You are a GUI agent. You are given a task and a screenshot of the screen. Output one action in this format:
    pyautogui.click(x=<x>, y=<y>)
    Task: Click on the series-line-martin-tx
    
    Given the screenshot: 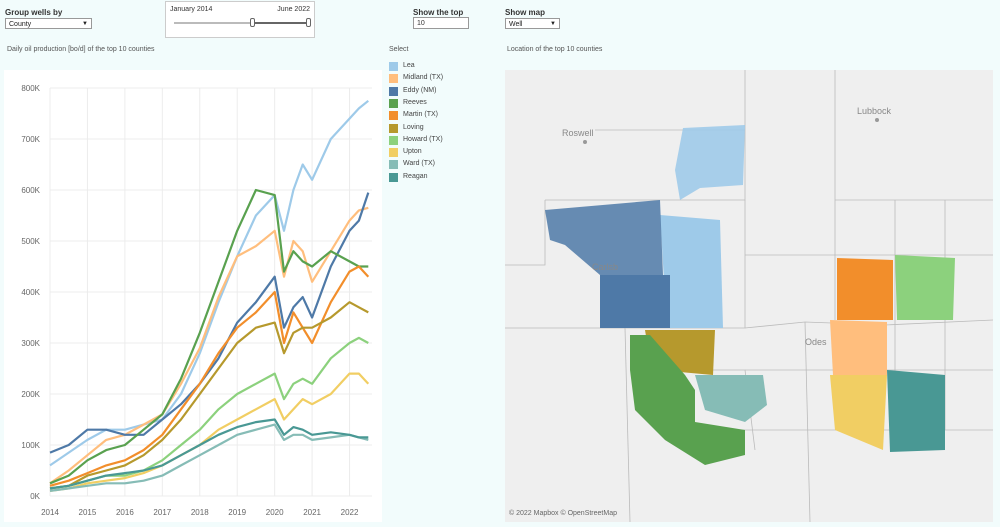 What is the action you would take?
    pyautogui.click(x=209, y=376)
    